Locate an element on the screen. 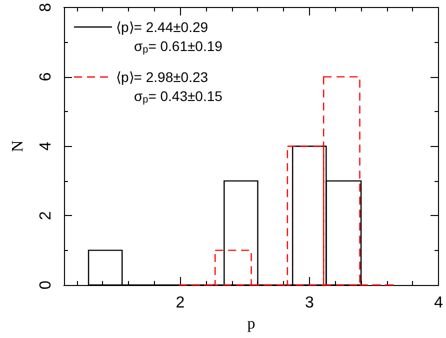  y-tick-label: 8 is located at coordinates (46, 7).